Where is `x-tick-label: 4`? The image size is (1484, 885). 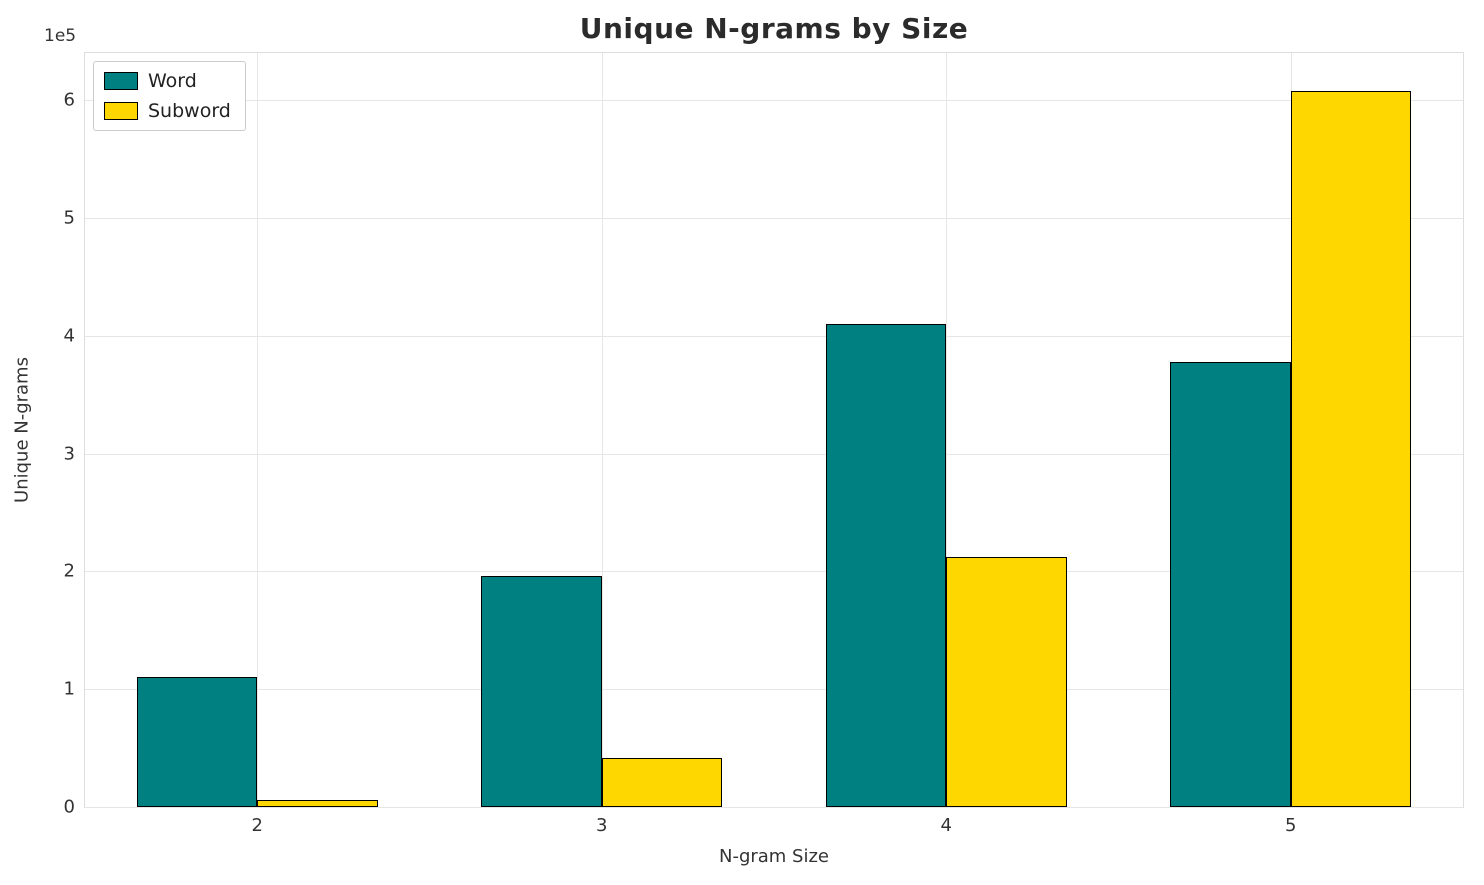
x-tick-label: 4 is located at coordinates (946, 825).